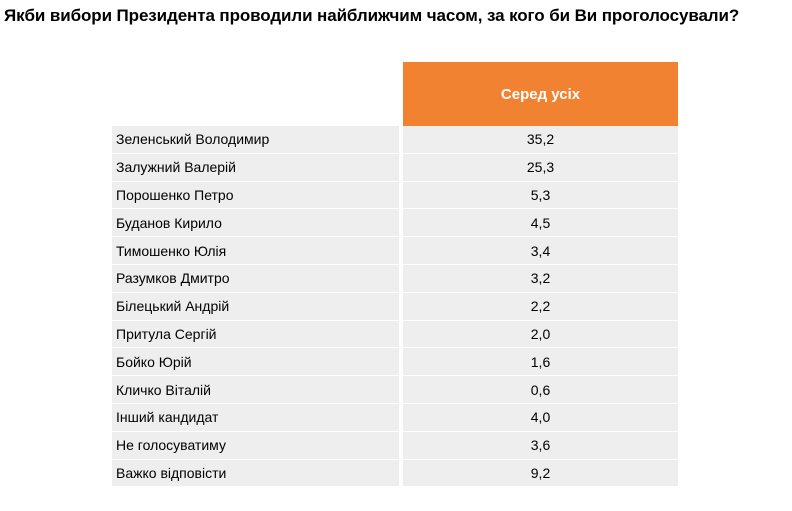 This screenshot has height=511, width=792. I want to click on table-row: Інший кандидат 4,0, so click(395, 417).